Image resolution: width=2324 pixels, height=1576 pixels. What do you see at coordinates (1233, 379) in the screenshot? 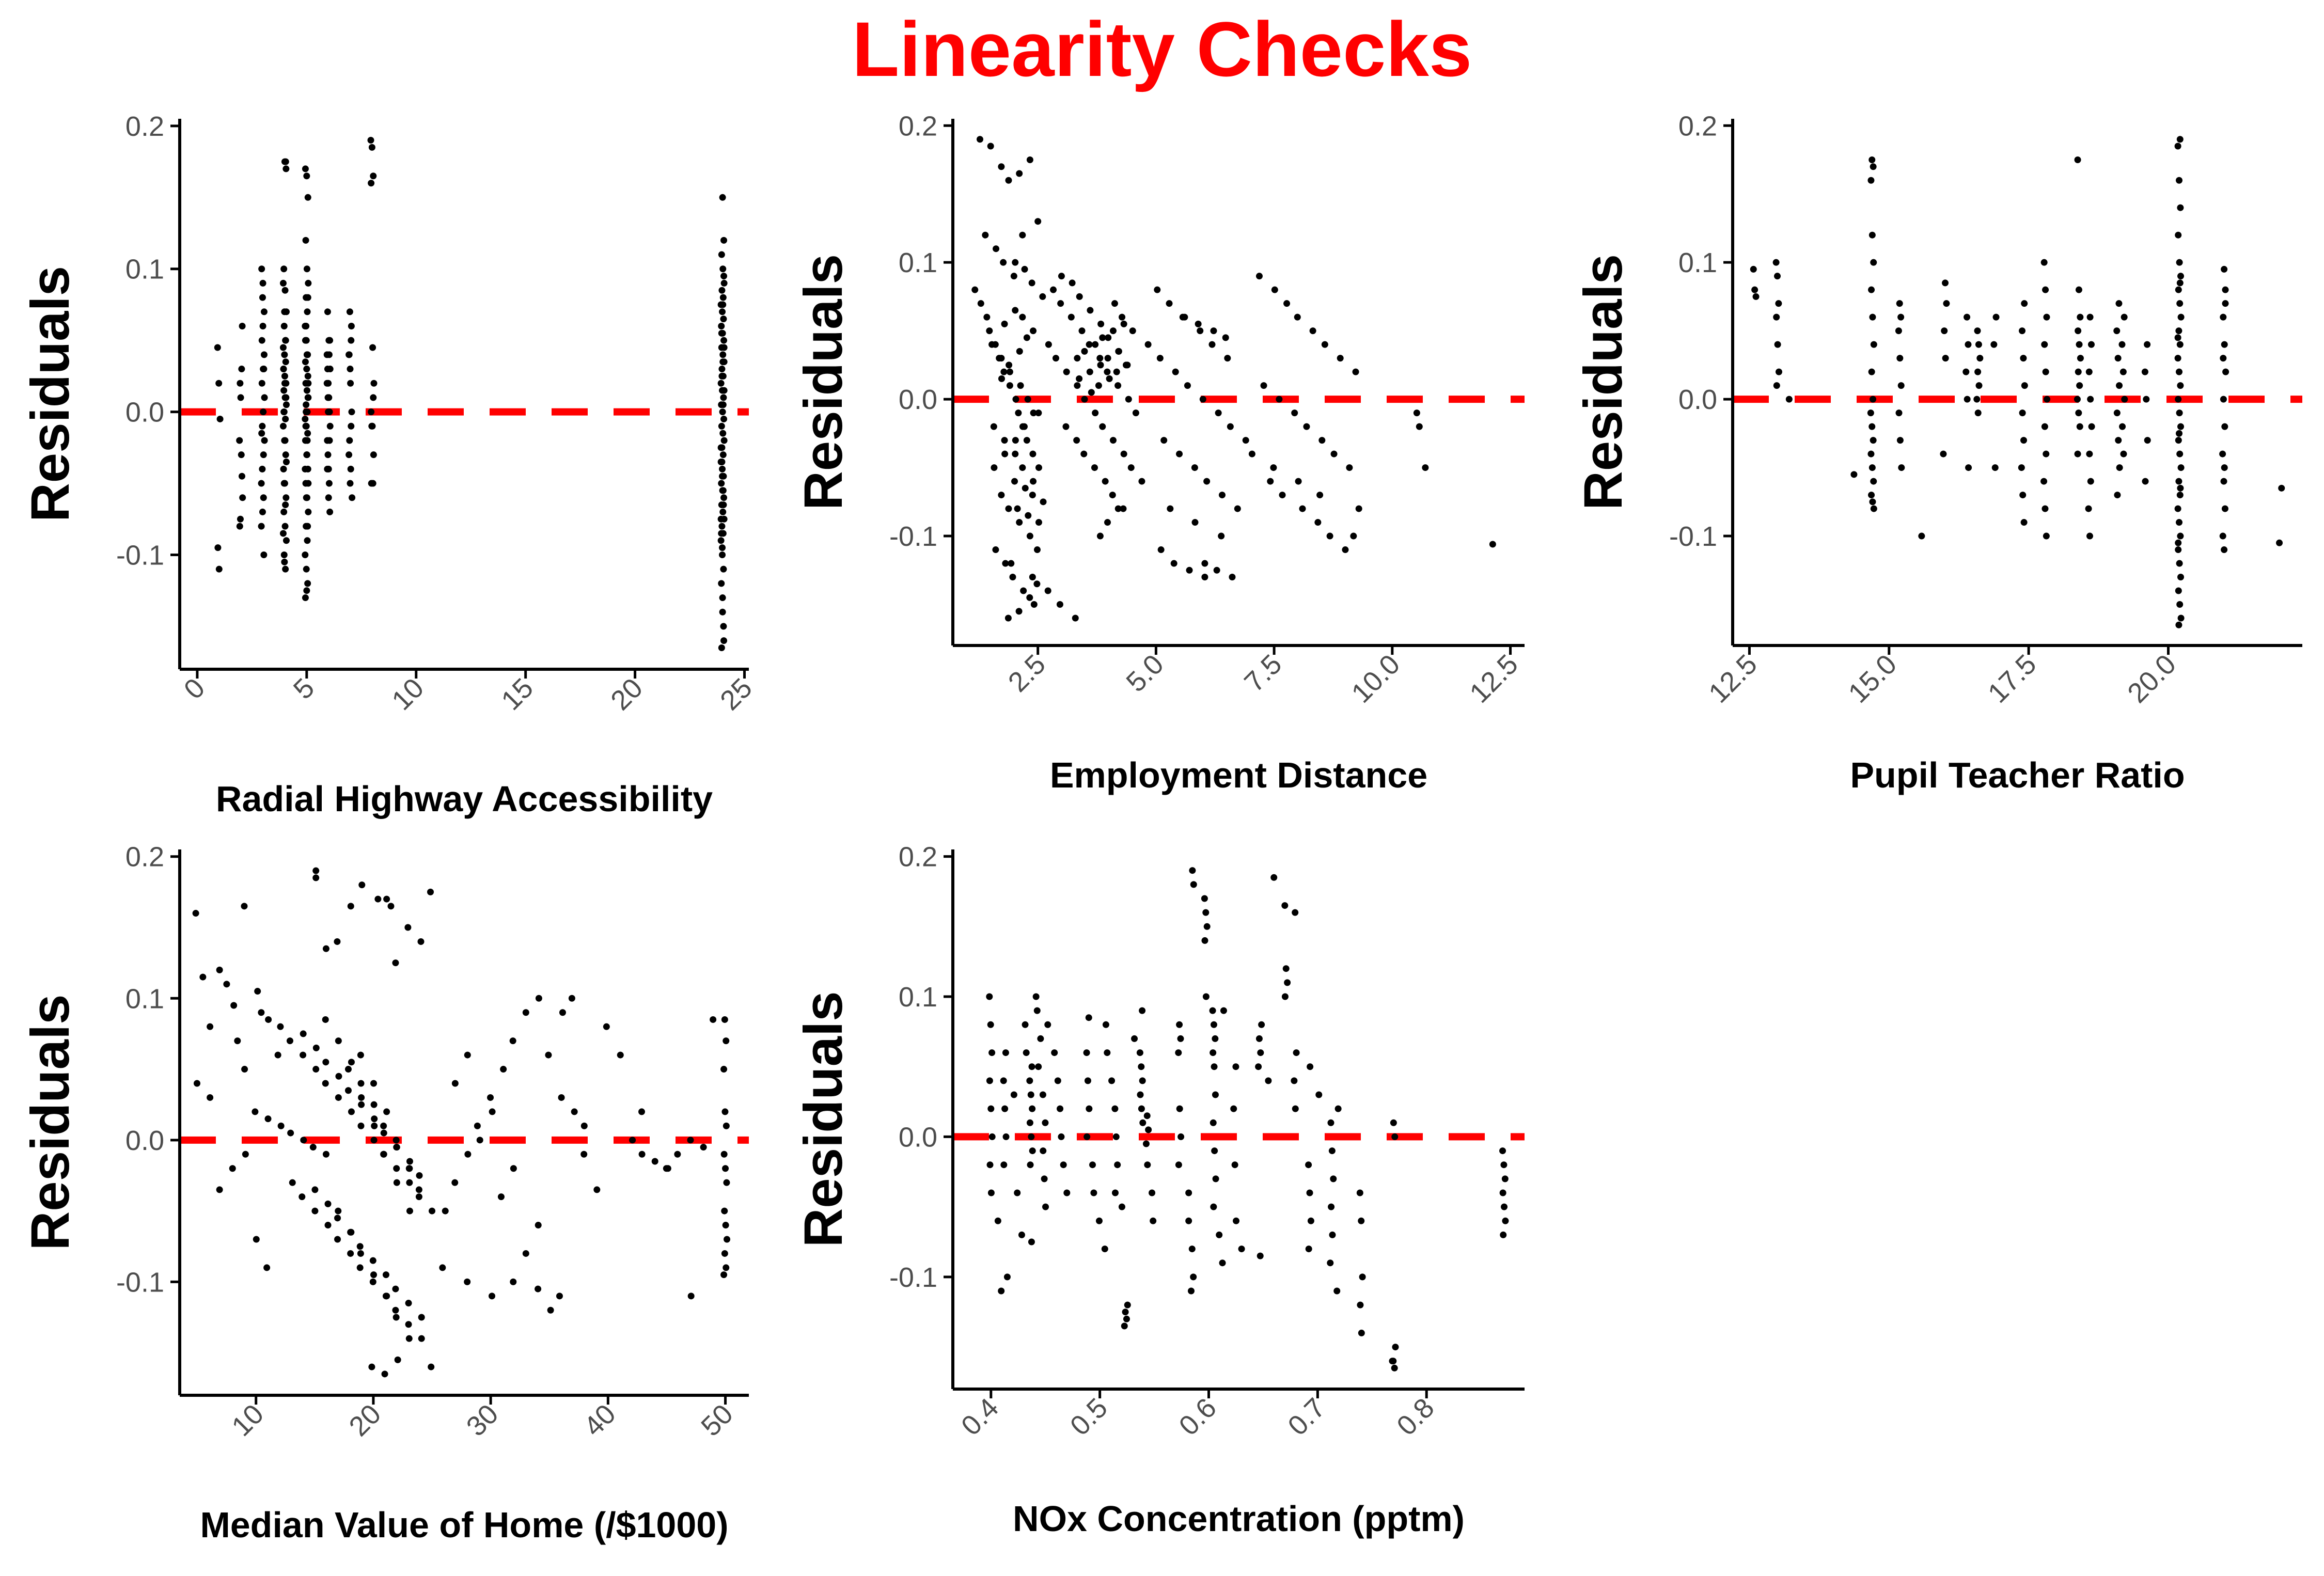
I see `points-group` at bounding box center [1233, 379].